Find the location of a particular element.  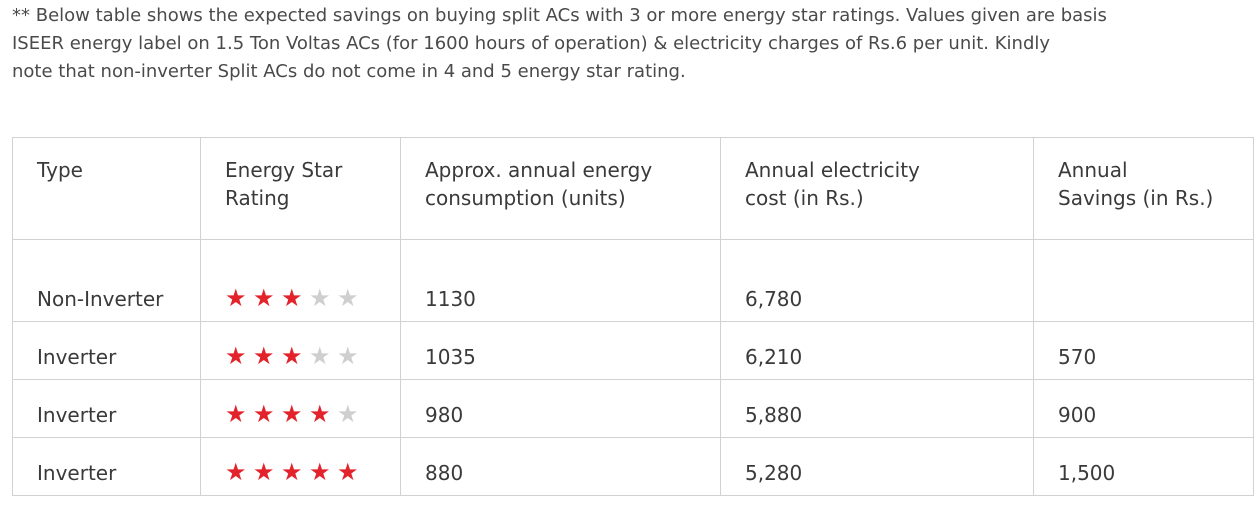

row-cost: 5,880 is located at coordinates (877, 408).